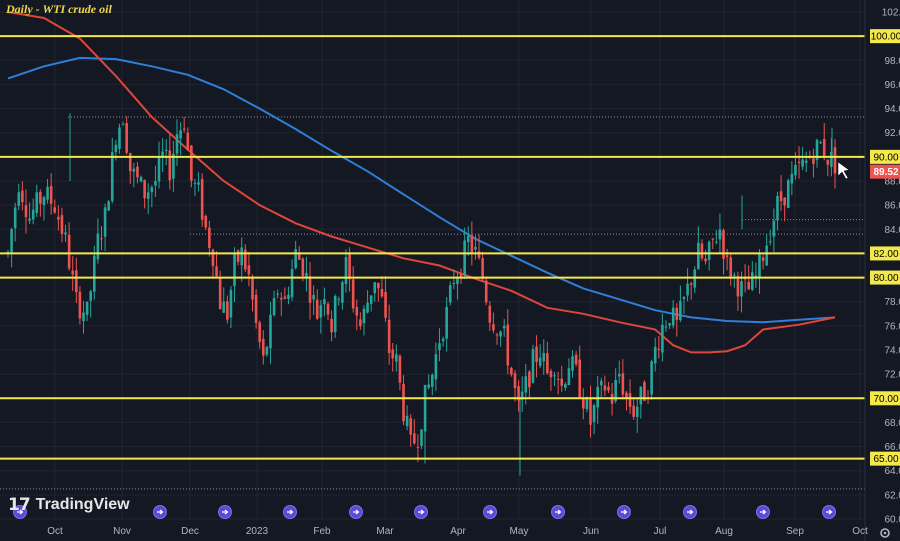 This screenshot has height=541, width=900. What do you see at coordinates (458, 531) in the screenshot?
I see `x-tick-label: Apr` at bounding box center [458, 531].